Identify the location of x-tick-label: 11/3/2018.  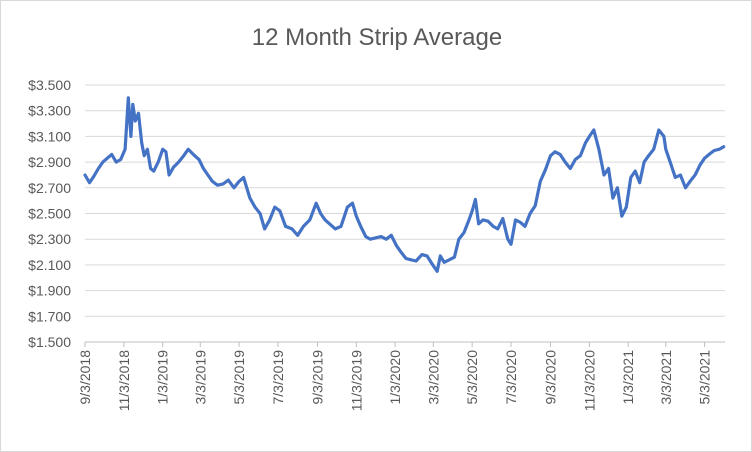
(124, 380).